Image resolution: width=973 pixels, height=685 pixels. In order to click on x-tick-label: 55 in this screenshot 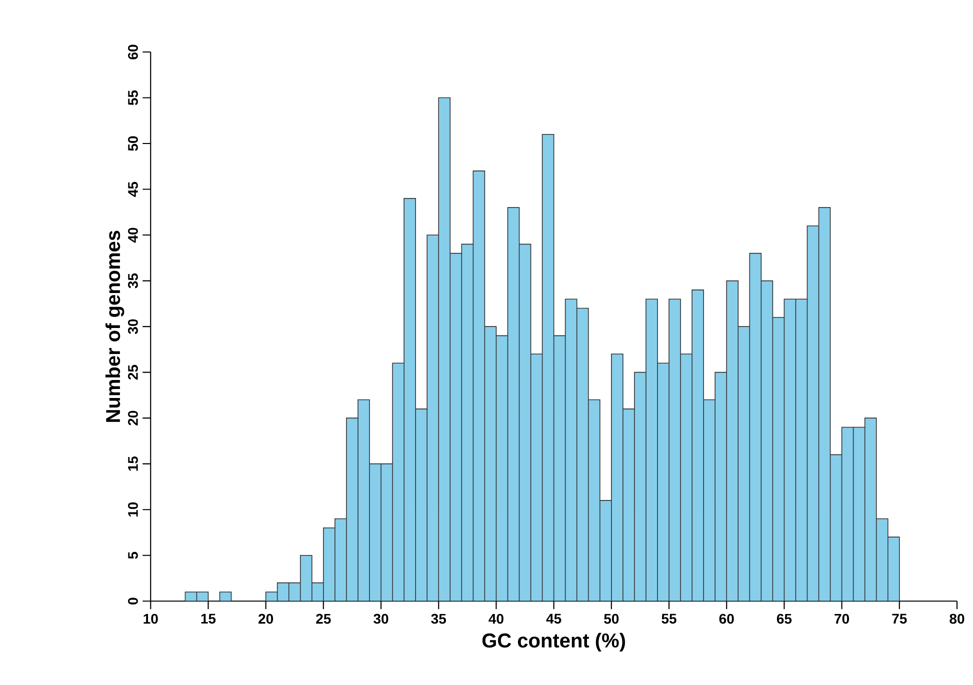, I will do `click(669, 619)`.